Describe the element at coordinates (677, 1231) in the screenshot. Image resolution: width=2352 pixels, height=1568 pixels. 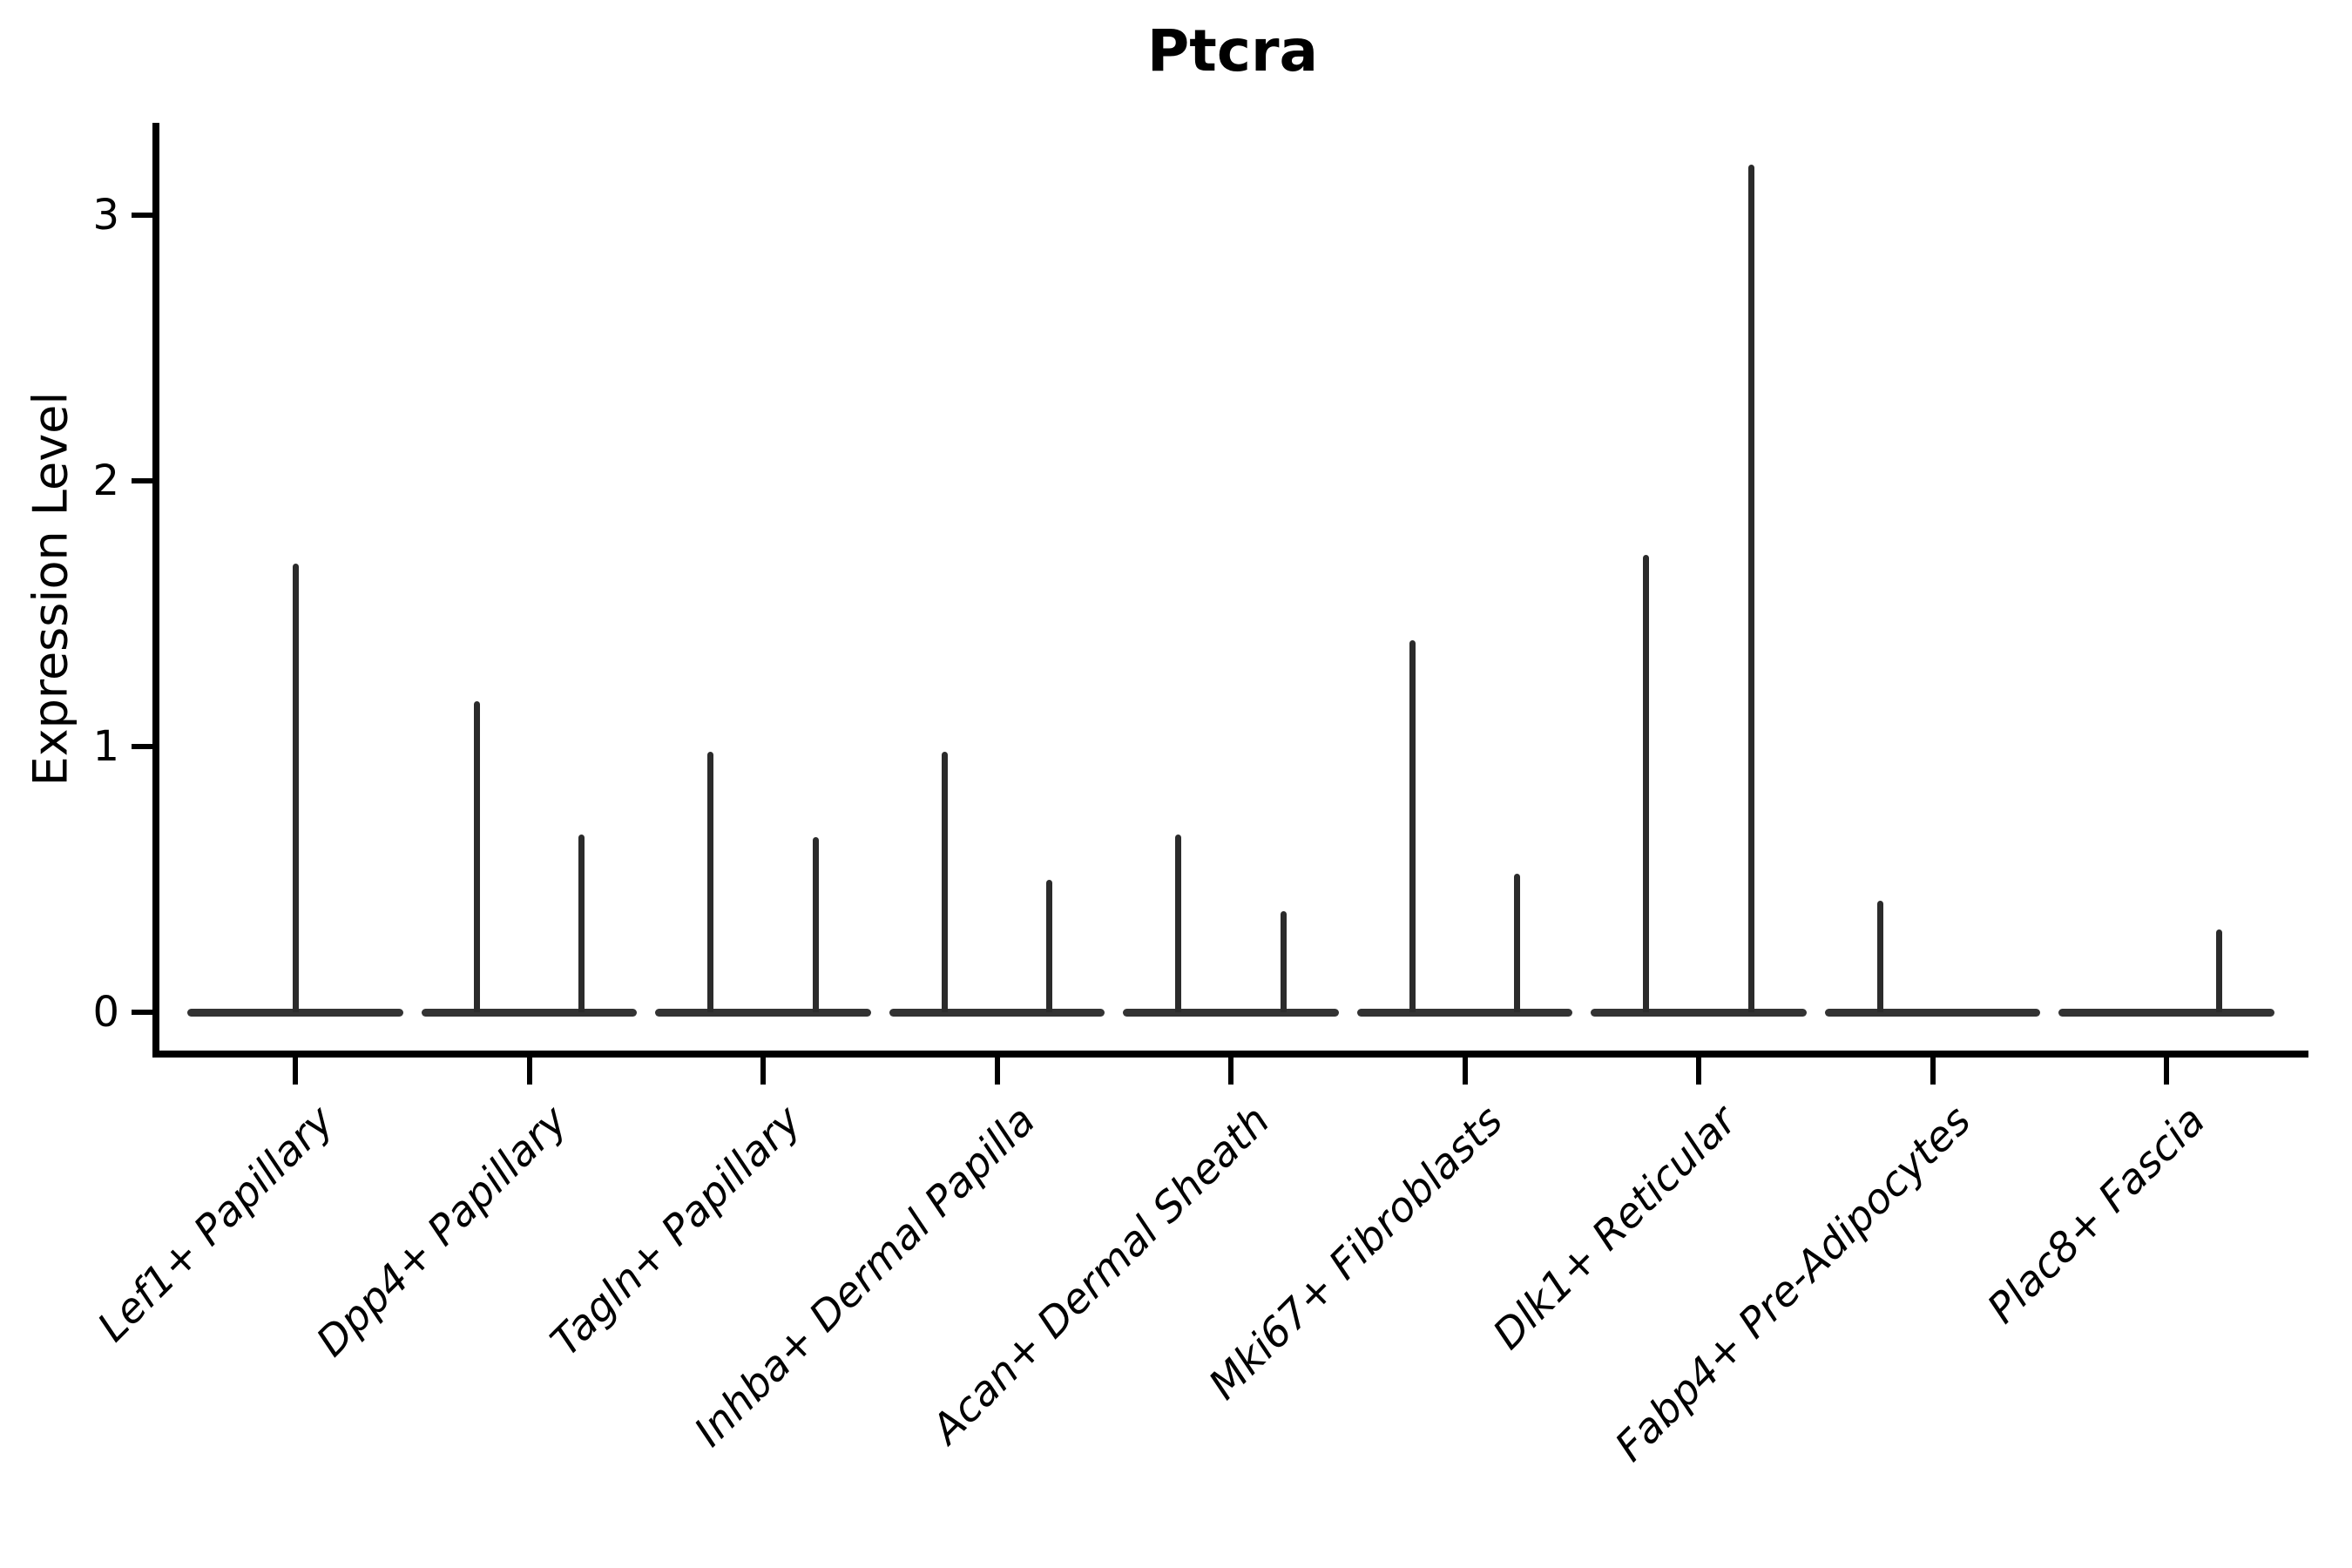
I see `x-tick-label: Tagln+ Papillary` at that location.